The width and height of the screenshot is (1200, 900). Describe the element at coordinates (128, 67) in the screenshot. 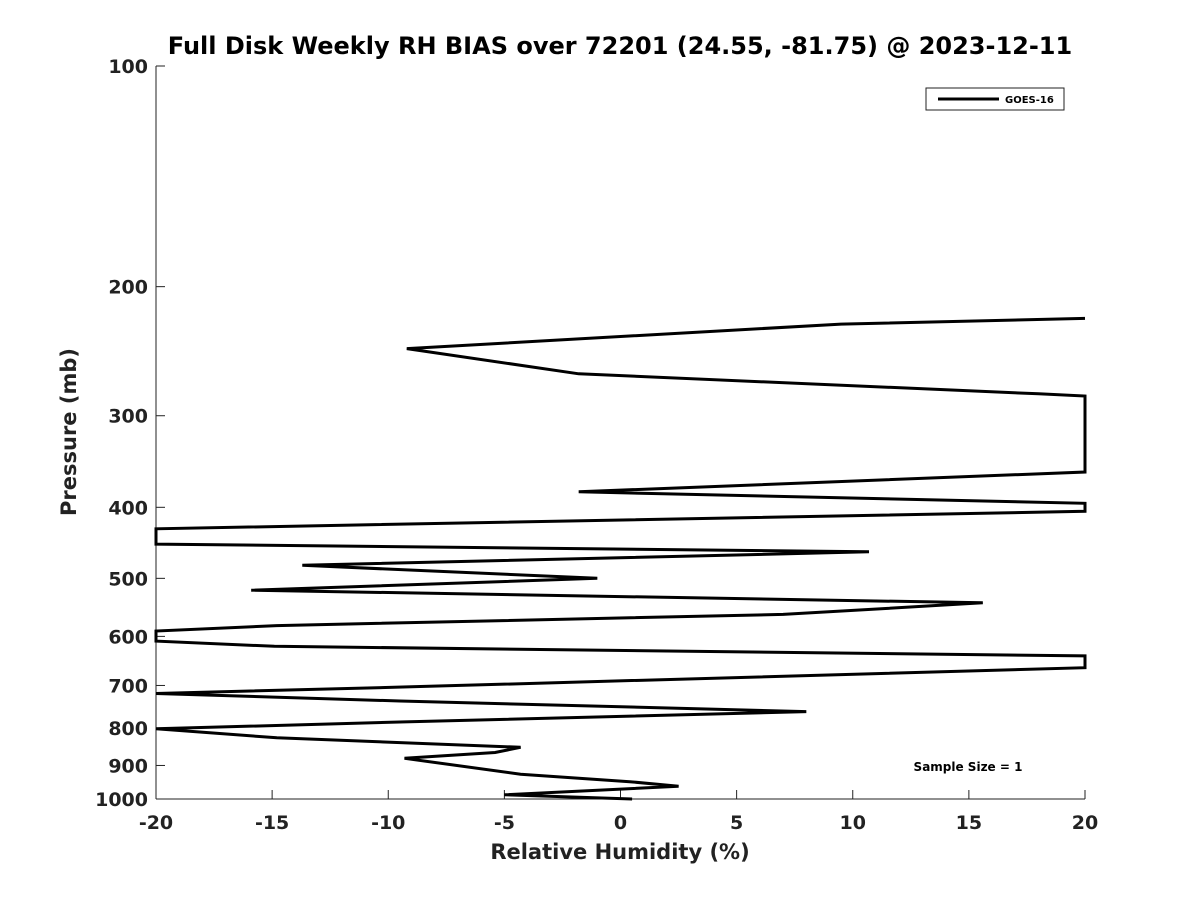

I see `y-tick-label: 100` at that location.